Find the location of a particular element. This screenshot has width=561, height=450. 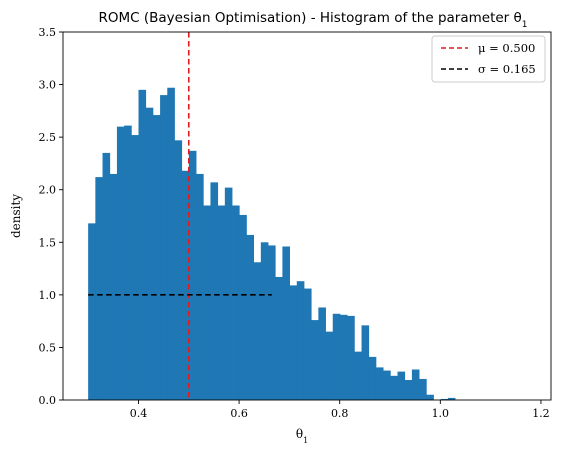

legend-sigma-label: σ = 0.165 is located at coordinates (507, 69).